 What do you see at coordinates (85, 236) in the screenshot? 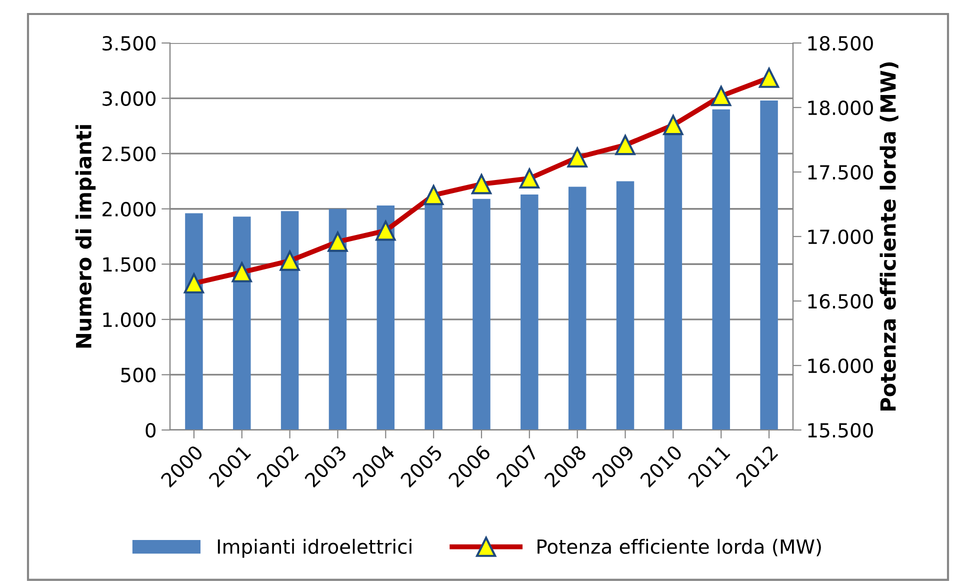
I see `y-axis-title: Numero di impianti` at bounding box center [85, 236].